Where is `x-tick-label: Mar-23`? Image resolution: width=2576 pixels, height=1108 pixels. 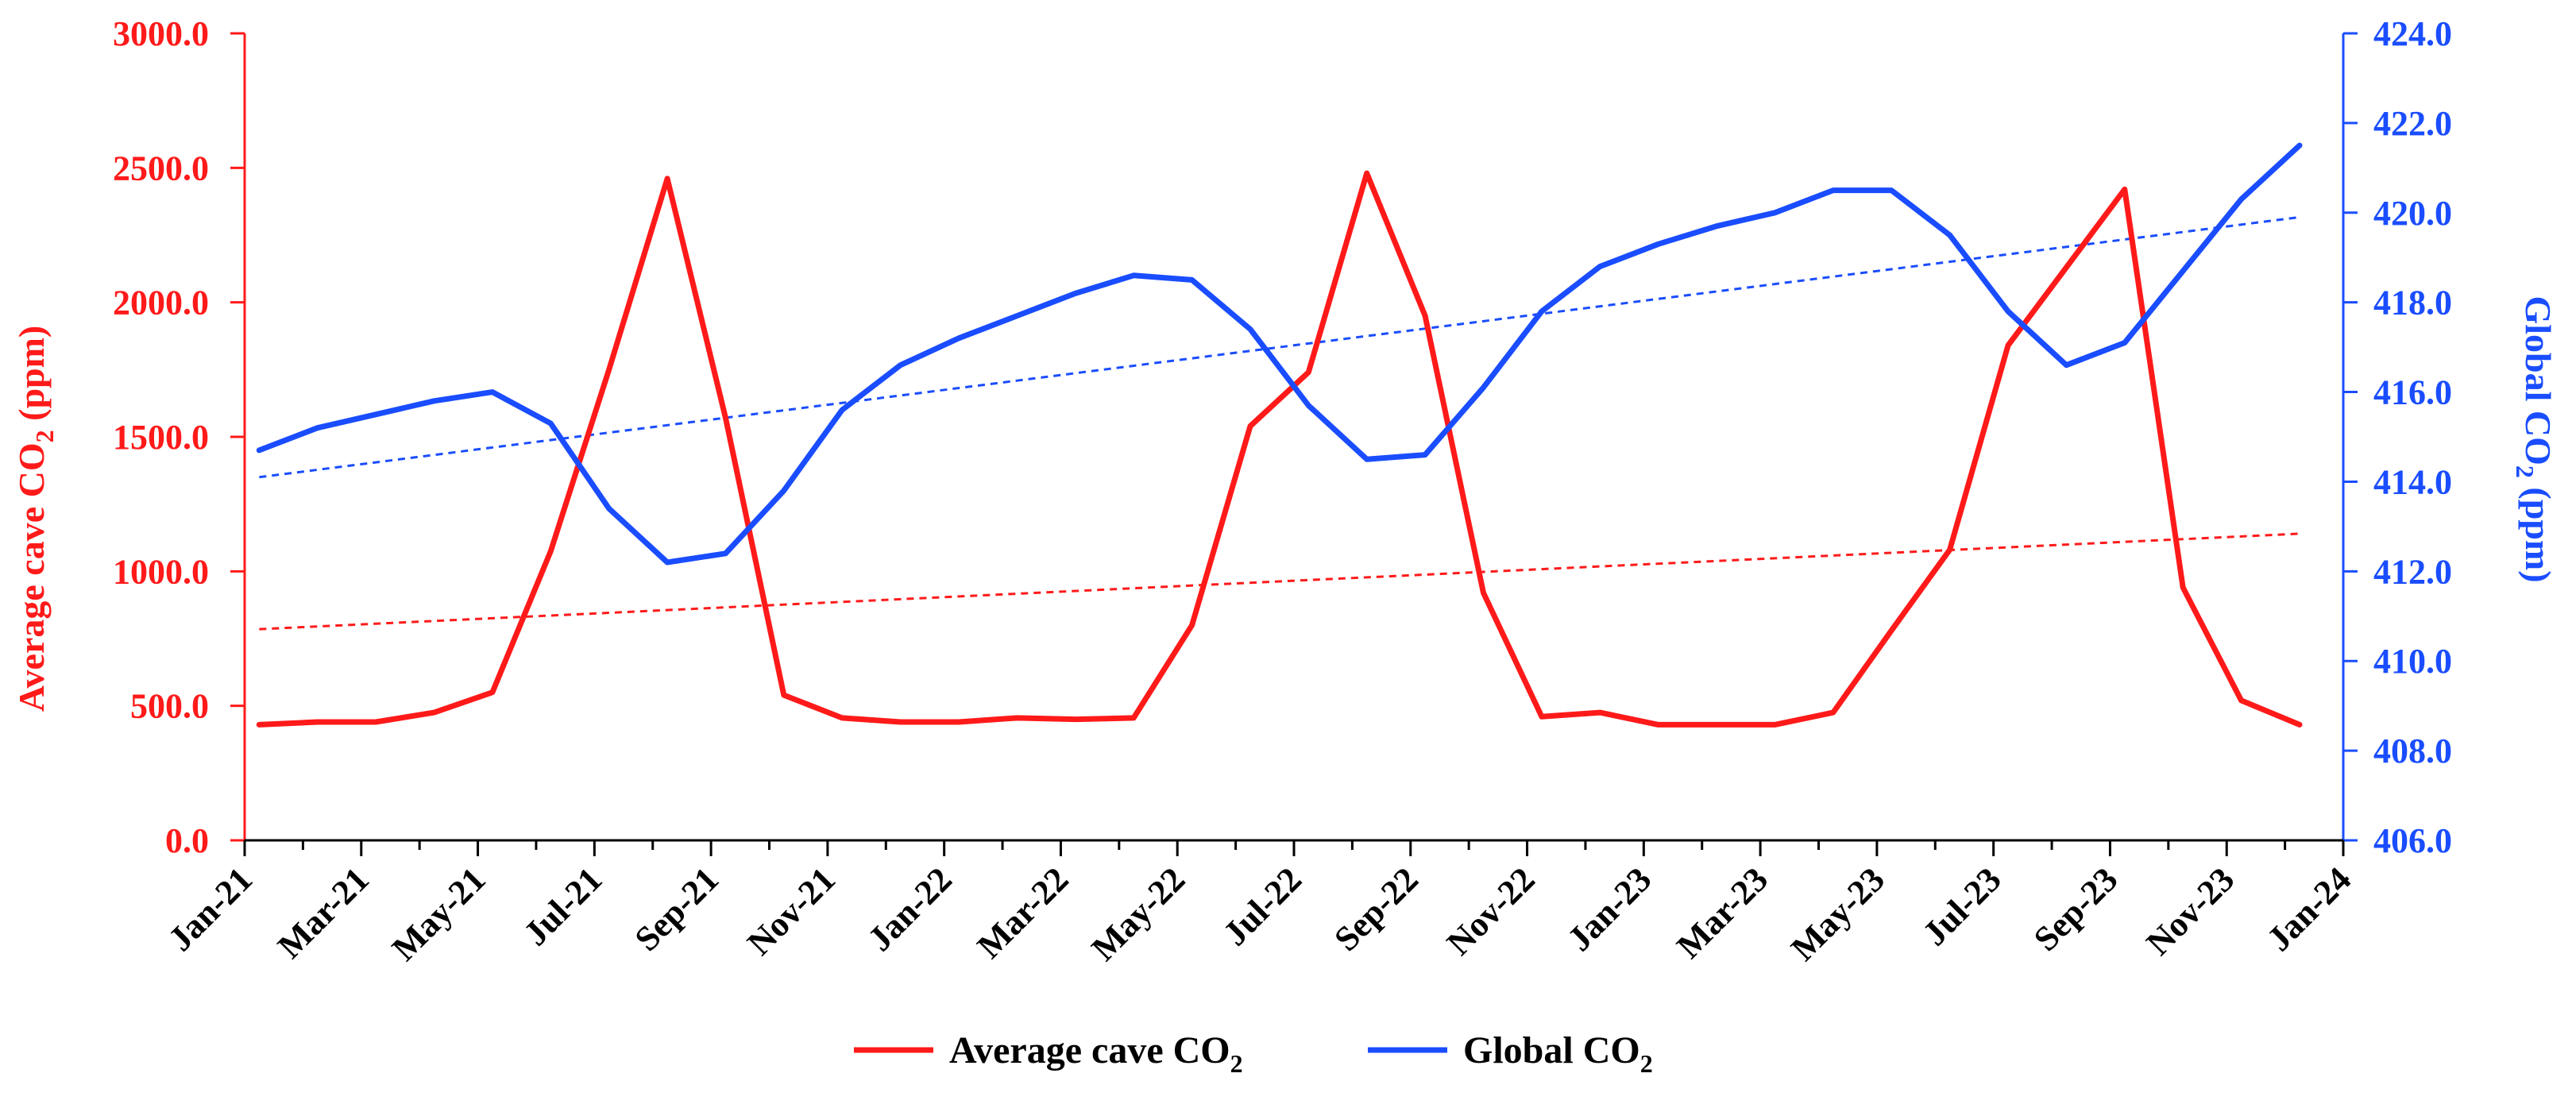 x-tick-label: Mar-23 is located at coordinates (1722, 912).